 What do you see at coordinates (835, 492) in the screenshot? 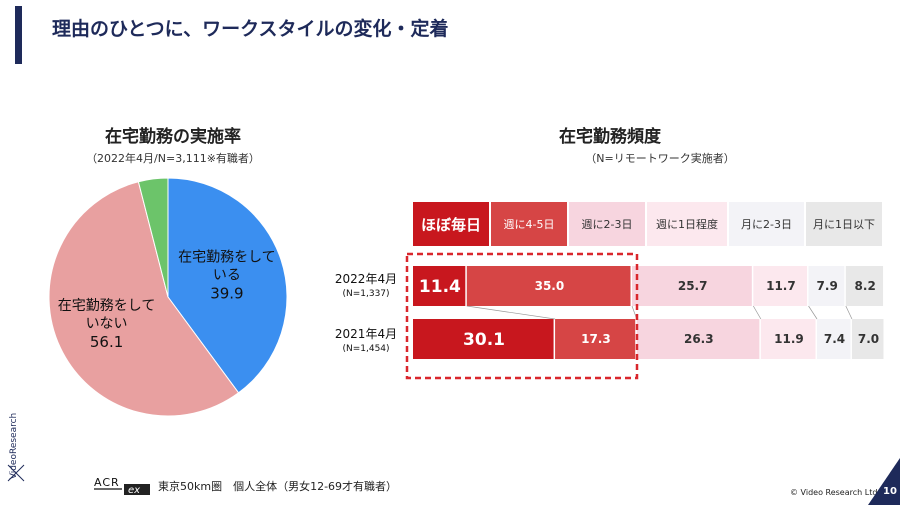
I see `copyright: © Video Research Ltd.` at bounding box center [835, 492].